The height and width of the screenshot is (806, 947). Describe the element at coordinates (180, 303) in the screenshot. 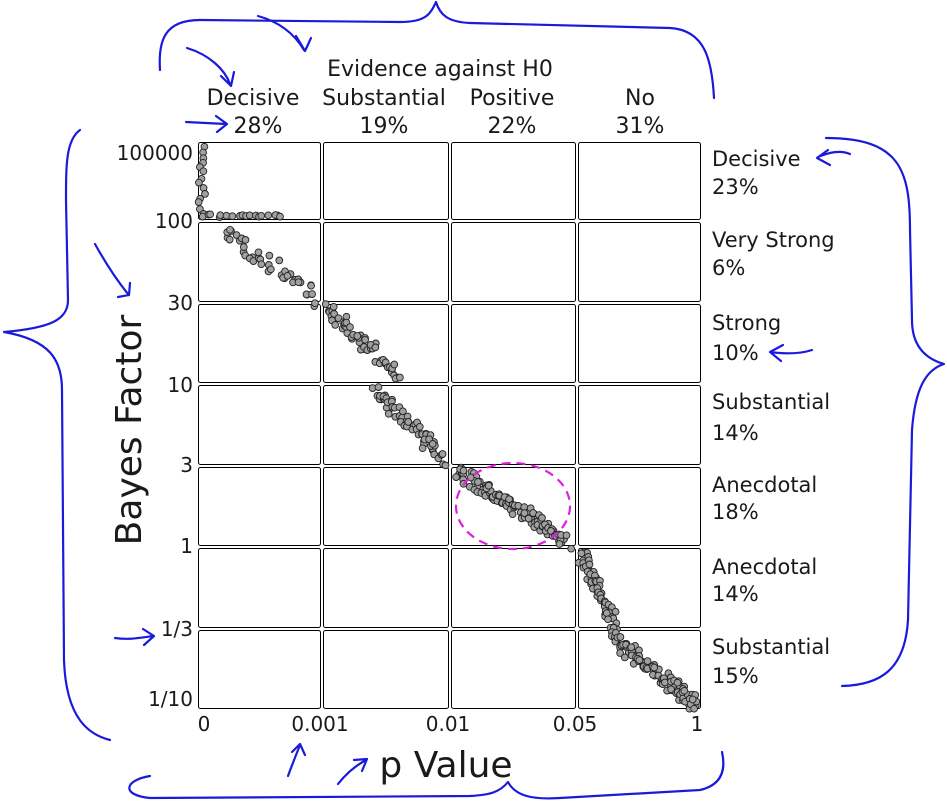

I see `y-tick-label: 30` at that location.